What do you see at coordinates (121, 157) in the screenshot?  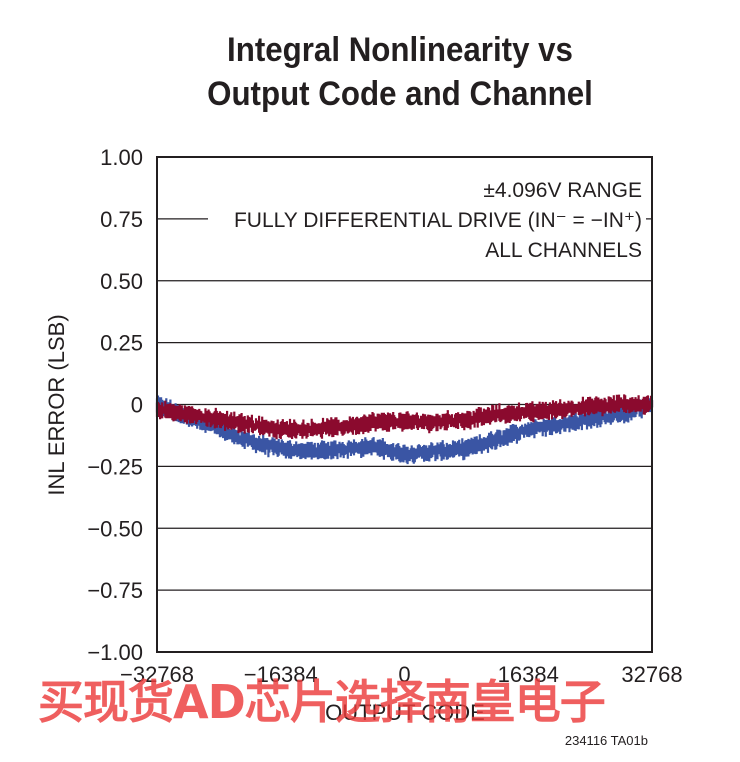 I see `y-tick-label-0: 1.00` at bounding box center [121, 157].